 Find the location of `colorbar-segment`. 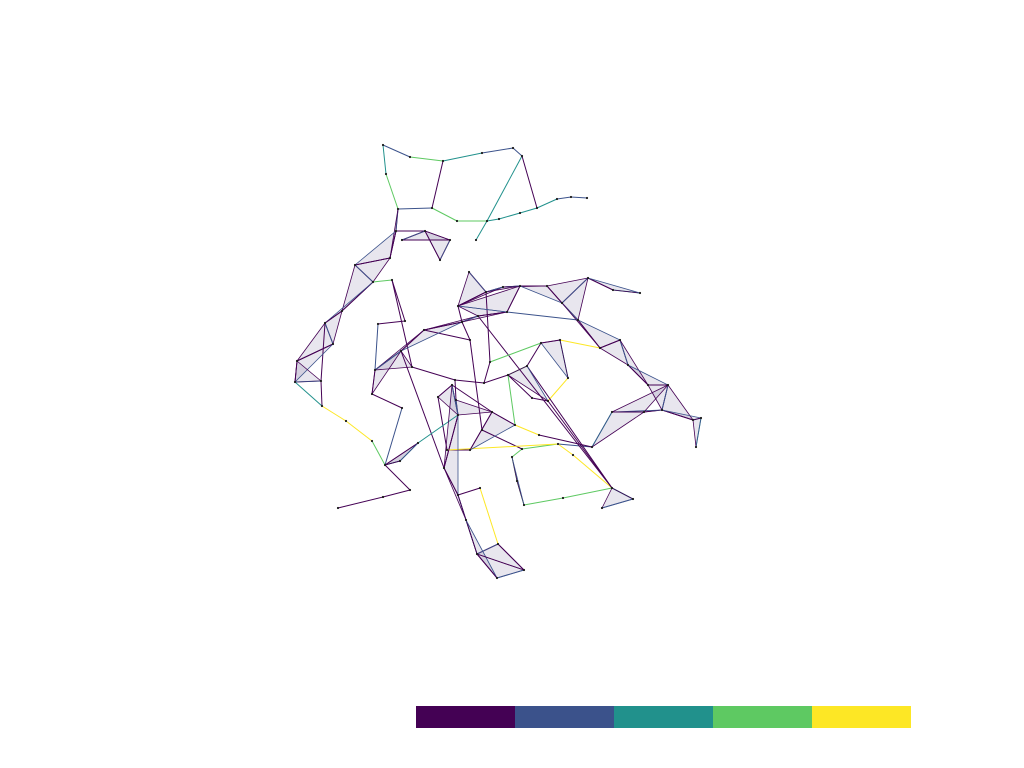

colorbar-segment is located at coordinates (465, 717).